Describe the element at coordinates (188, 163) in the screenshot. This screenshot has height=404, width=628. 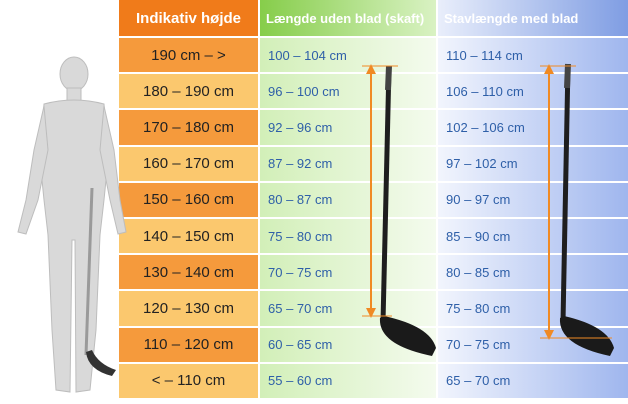
I see `table-cell: 160 – 170 cm` at that location.